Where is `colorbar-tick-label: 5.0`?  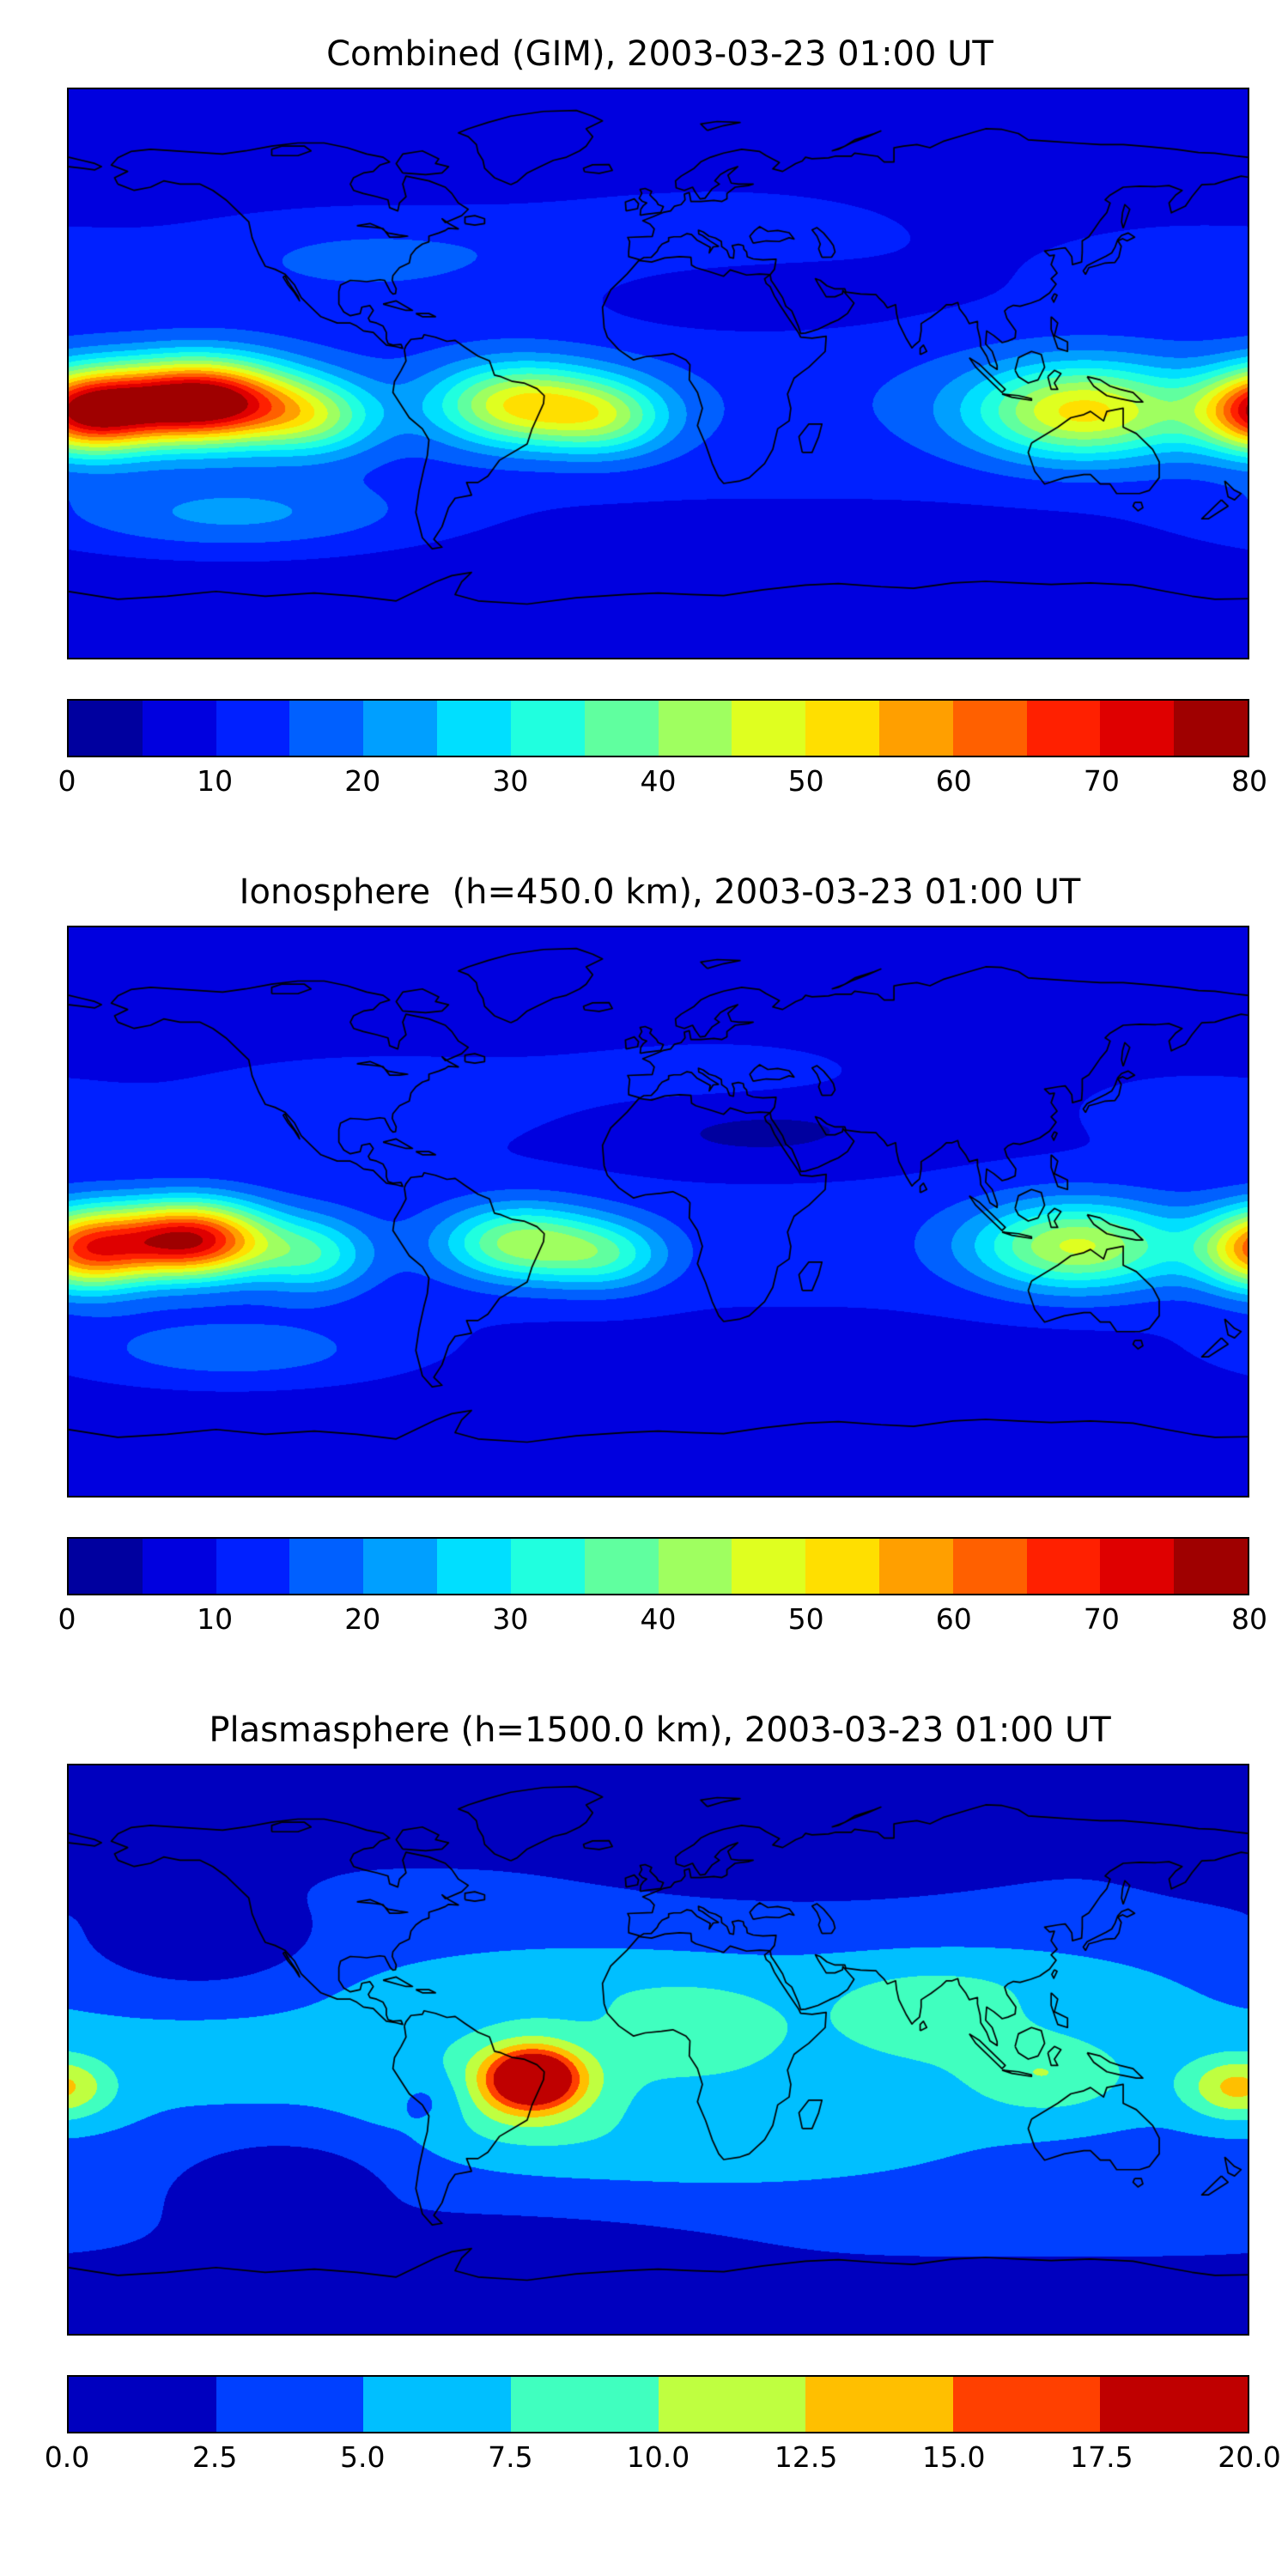
colorbar-tick-label: 5.0 is located at coordinates (363, 2457).